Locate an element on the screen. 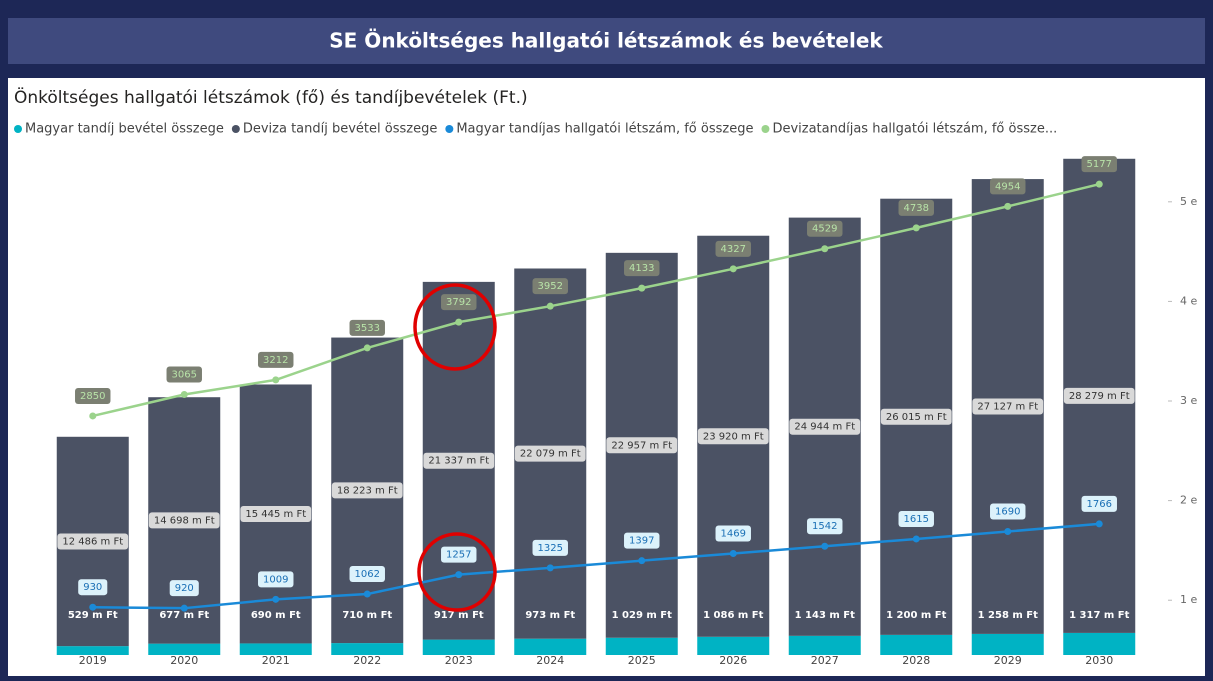  bar-value-label: 690 m Ft is located at coordinates (276, 615).